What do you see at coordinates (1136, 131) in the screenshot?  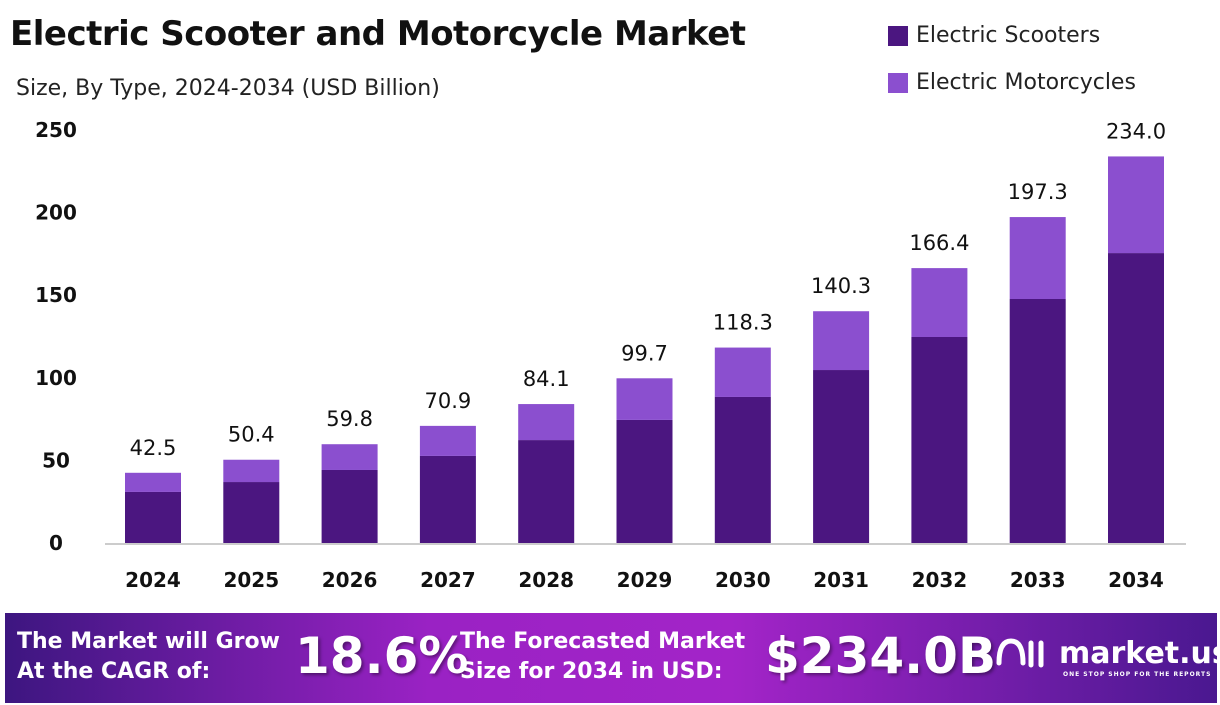 I see `data-label-2034: 234.0` at bounding box center [1136, 131].